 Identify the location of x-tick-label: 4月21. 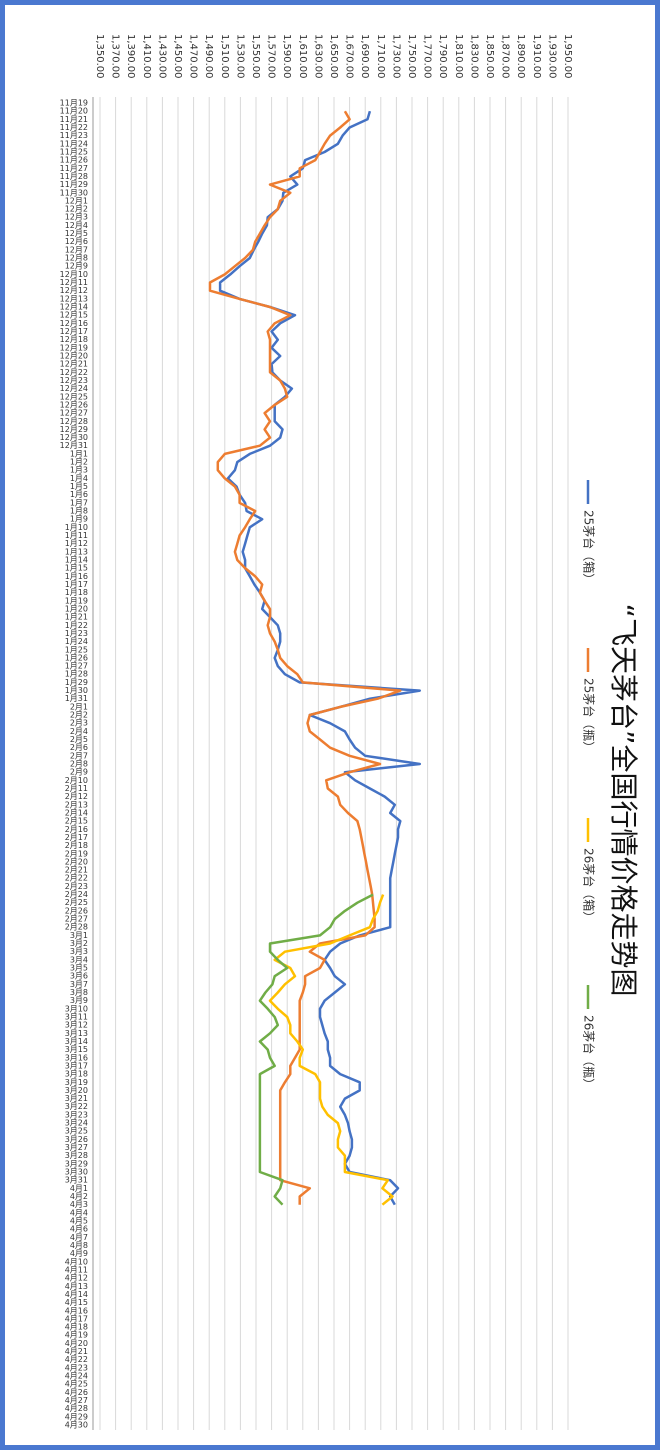
(76, 1351).